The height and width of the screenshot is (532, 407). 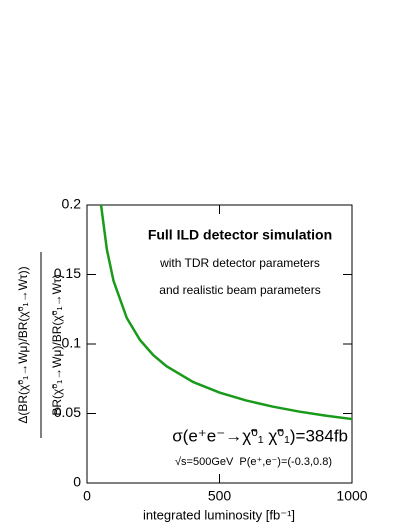 I want to click on y-axis-label: Δ(BR(χ̃⁰₁→Wμ)/BR(χ̃⁰₁→Wτ)), so click(x=23, y=344).